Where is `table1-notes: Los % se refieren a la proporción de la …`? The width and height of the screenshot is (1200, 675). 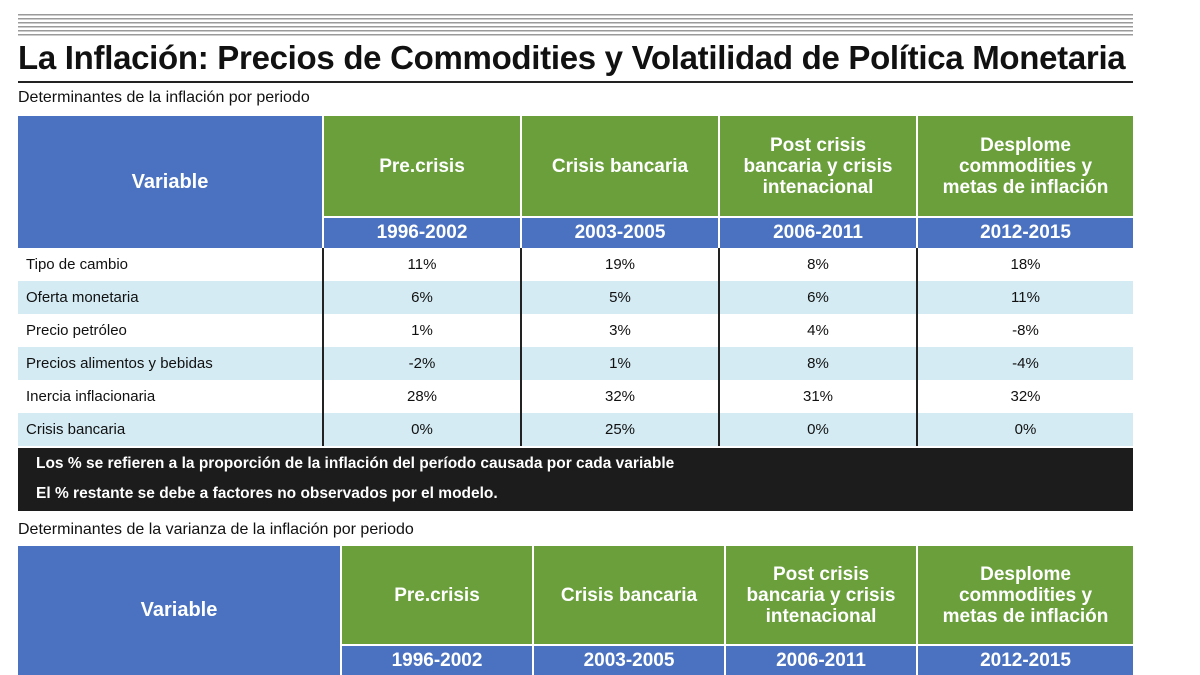
table1-notes: Los % se refieren a la proporción de la … is located at coordinates (575, 479).